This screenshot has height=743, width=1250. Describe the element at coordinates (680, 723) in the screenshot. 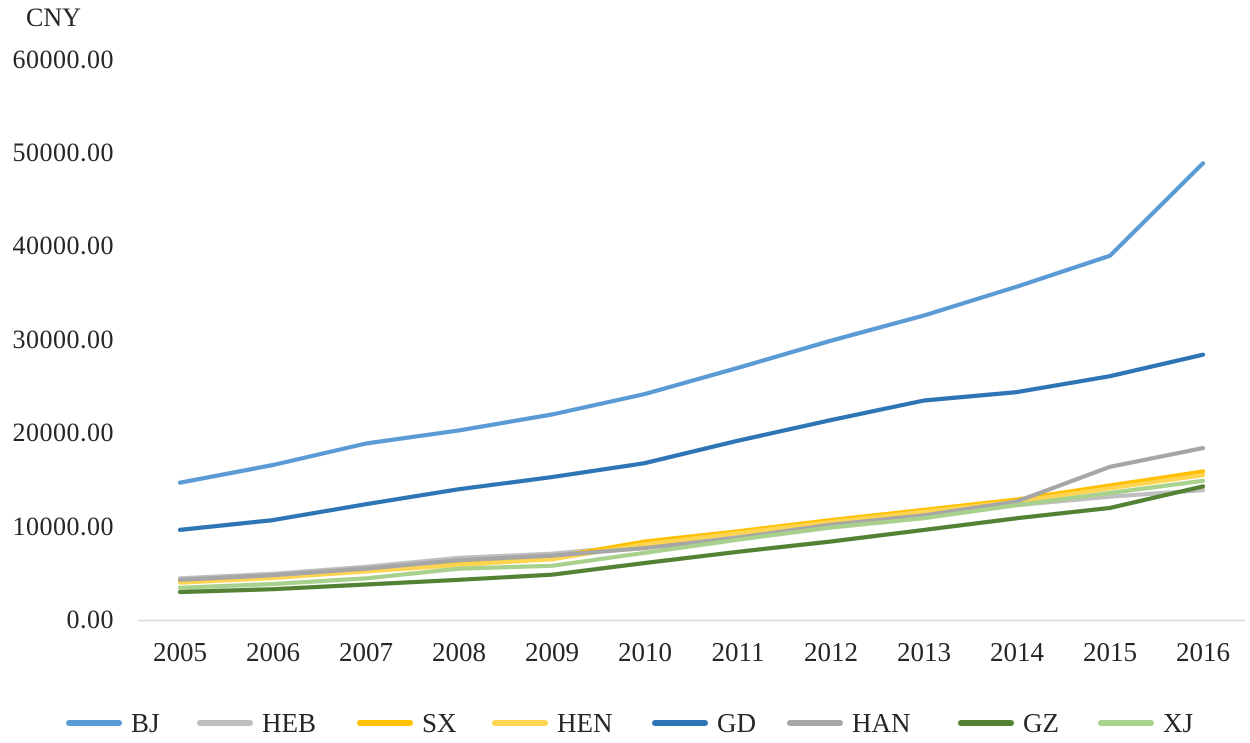

I see `legend-swatch-gd` at that location.